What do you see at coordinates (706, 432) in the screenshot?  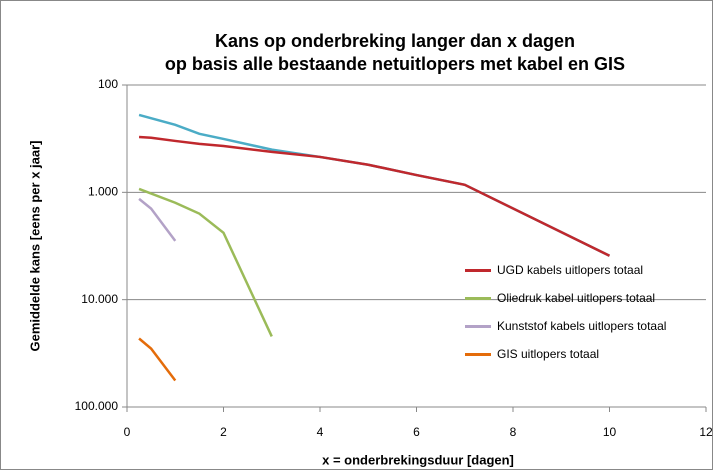 I see `x-tick-label: 12` at bounding box center [706, 432].